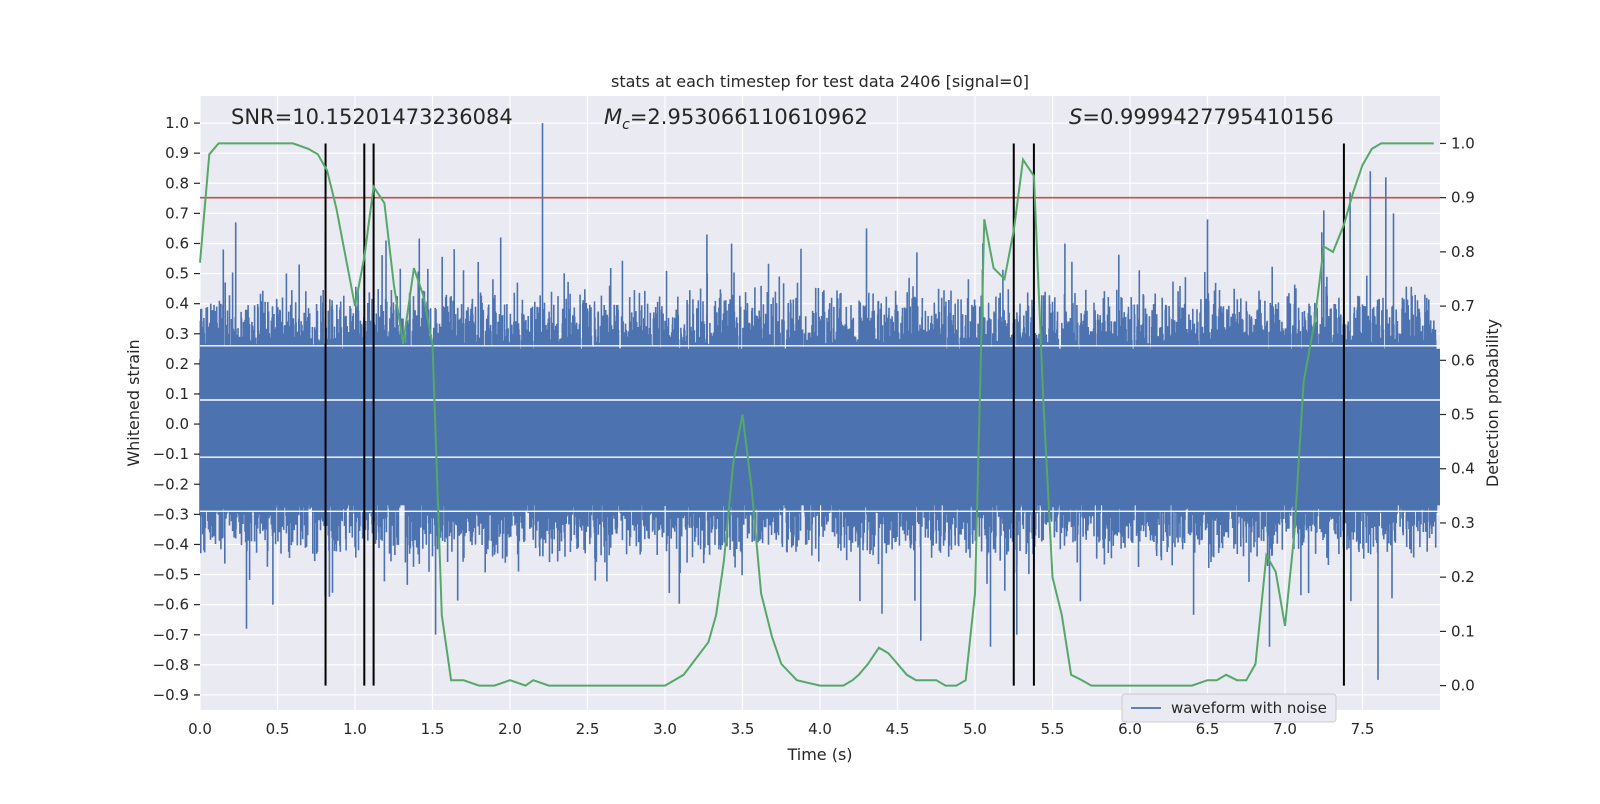  Describe the element at coordinates (171, 605) in the screenshot. I see `y-tick-label: −0.6` at that location.